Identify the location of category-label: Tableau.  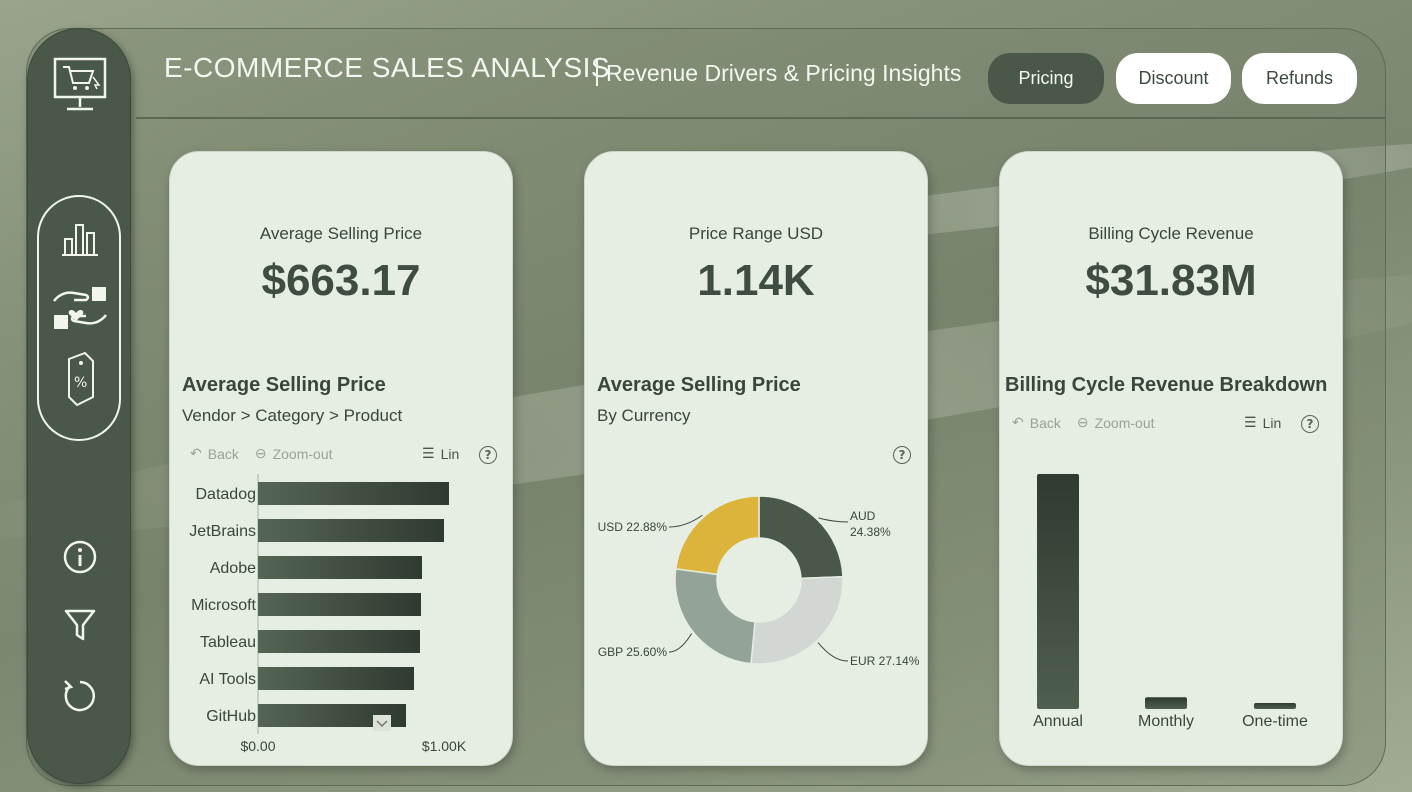
(228, 642).